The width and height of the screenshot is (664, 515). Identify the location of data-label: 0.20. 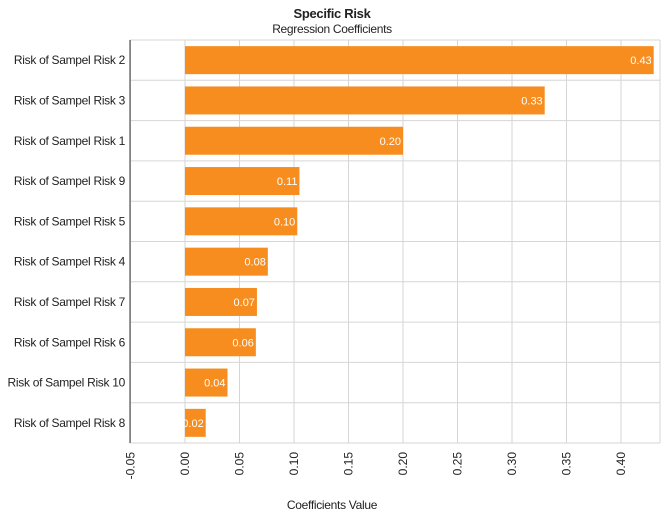
(390, 142).